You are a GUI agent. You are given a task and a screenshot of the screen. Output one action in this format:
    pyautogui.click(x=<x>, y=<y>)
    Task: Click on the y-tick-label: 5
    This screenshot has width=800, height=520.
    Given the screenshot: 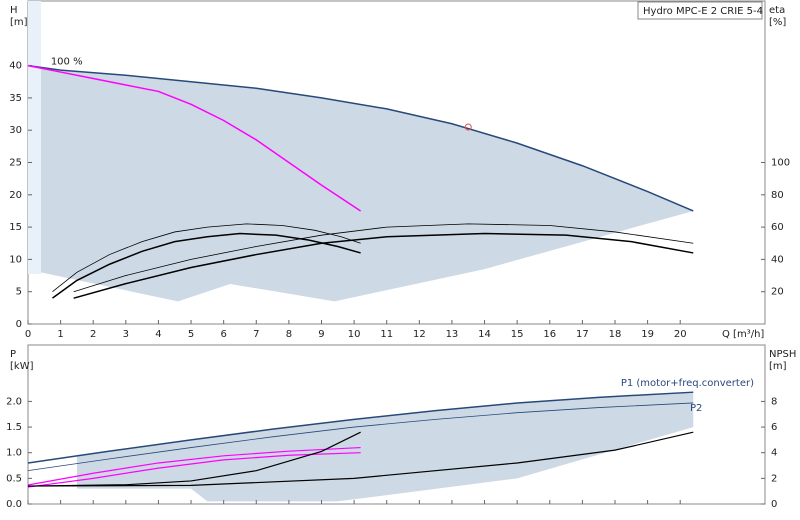 What is the action you would take?
    pyautogui.click(x=19, y=292)
    